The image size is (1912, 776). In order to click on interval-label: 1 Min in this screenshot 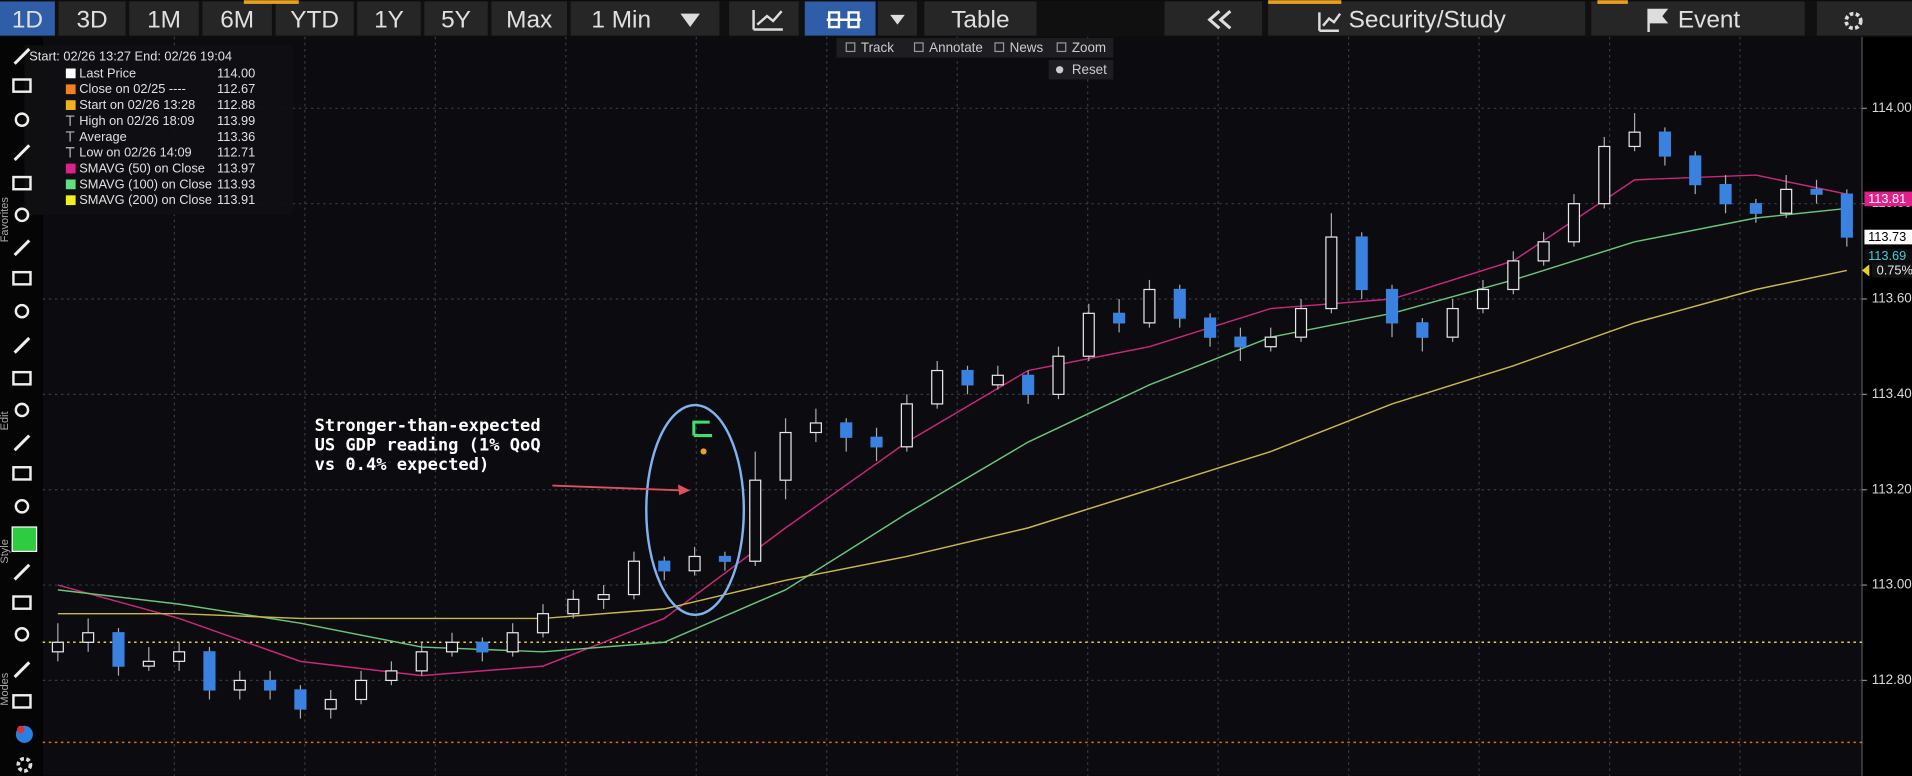, I will do `click(621, 19)`.